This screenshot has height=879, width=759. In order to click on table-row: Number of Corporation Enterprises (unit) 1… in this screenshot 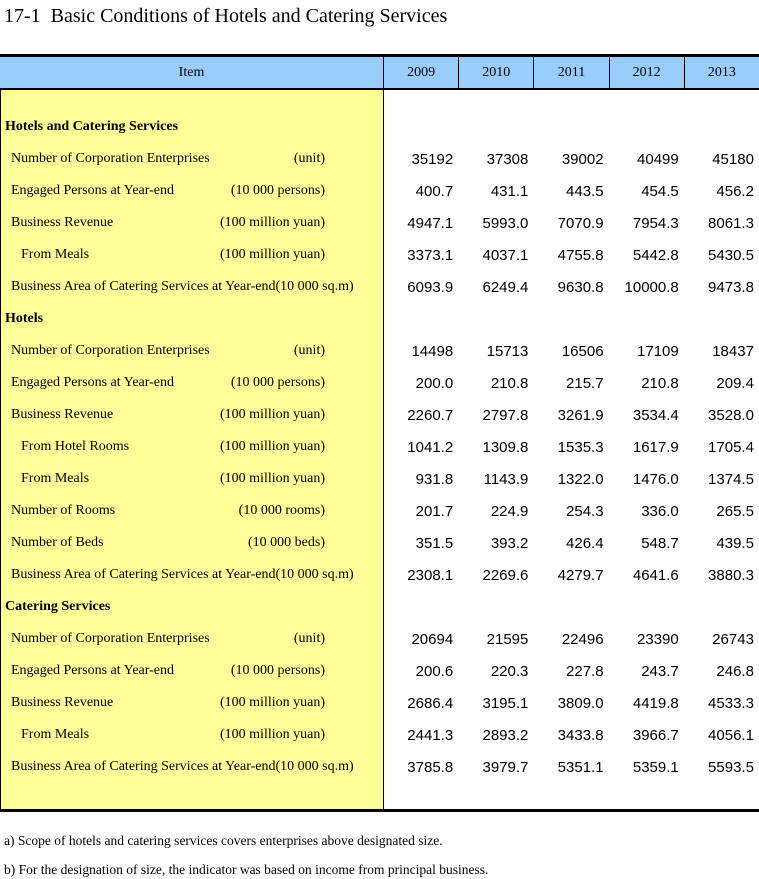, I will do `click(380, 351)`.